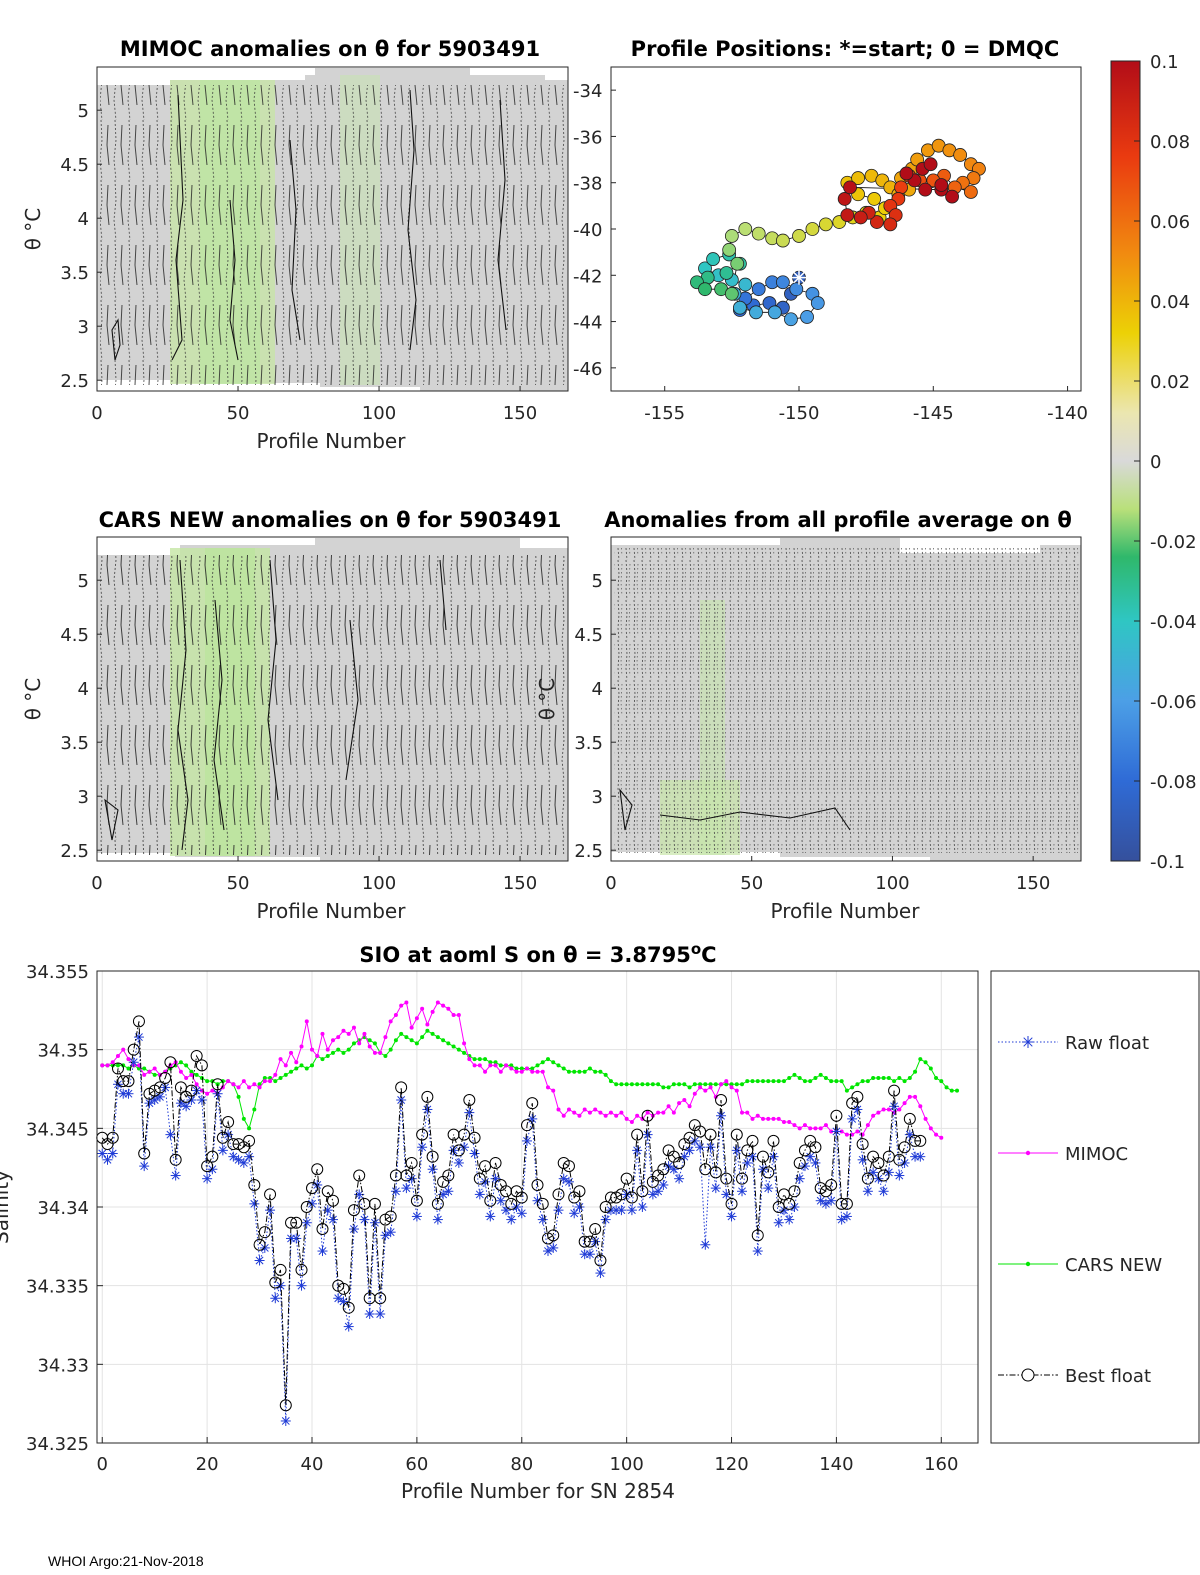  Describe the element at coordinates (63, 1208) in the screenshot. I see `salinity-ytick-label: 34.34` at that location.